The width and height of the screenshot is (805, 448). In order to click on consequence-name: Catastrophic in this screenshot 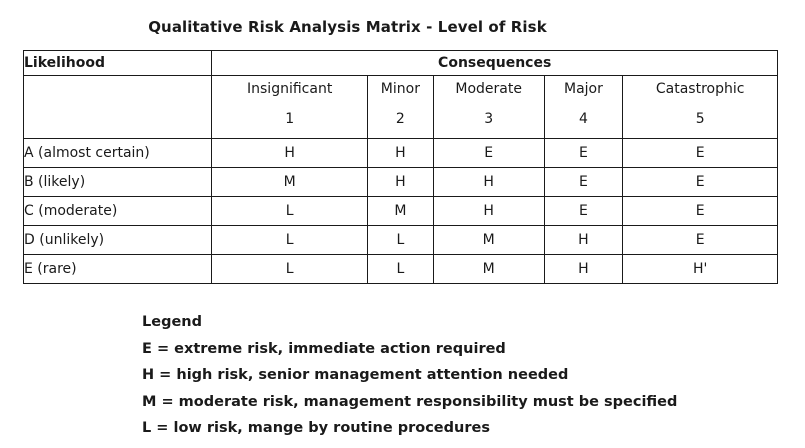, I will do `click(700, 89)`.